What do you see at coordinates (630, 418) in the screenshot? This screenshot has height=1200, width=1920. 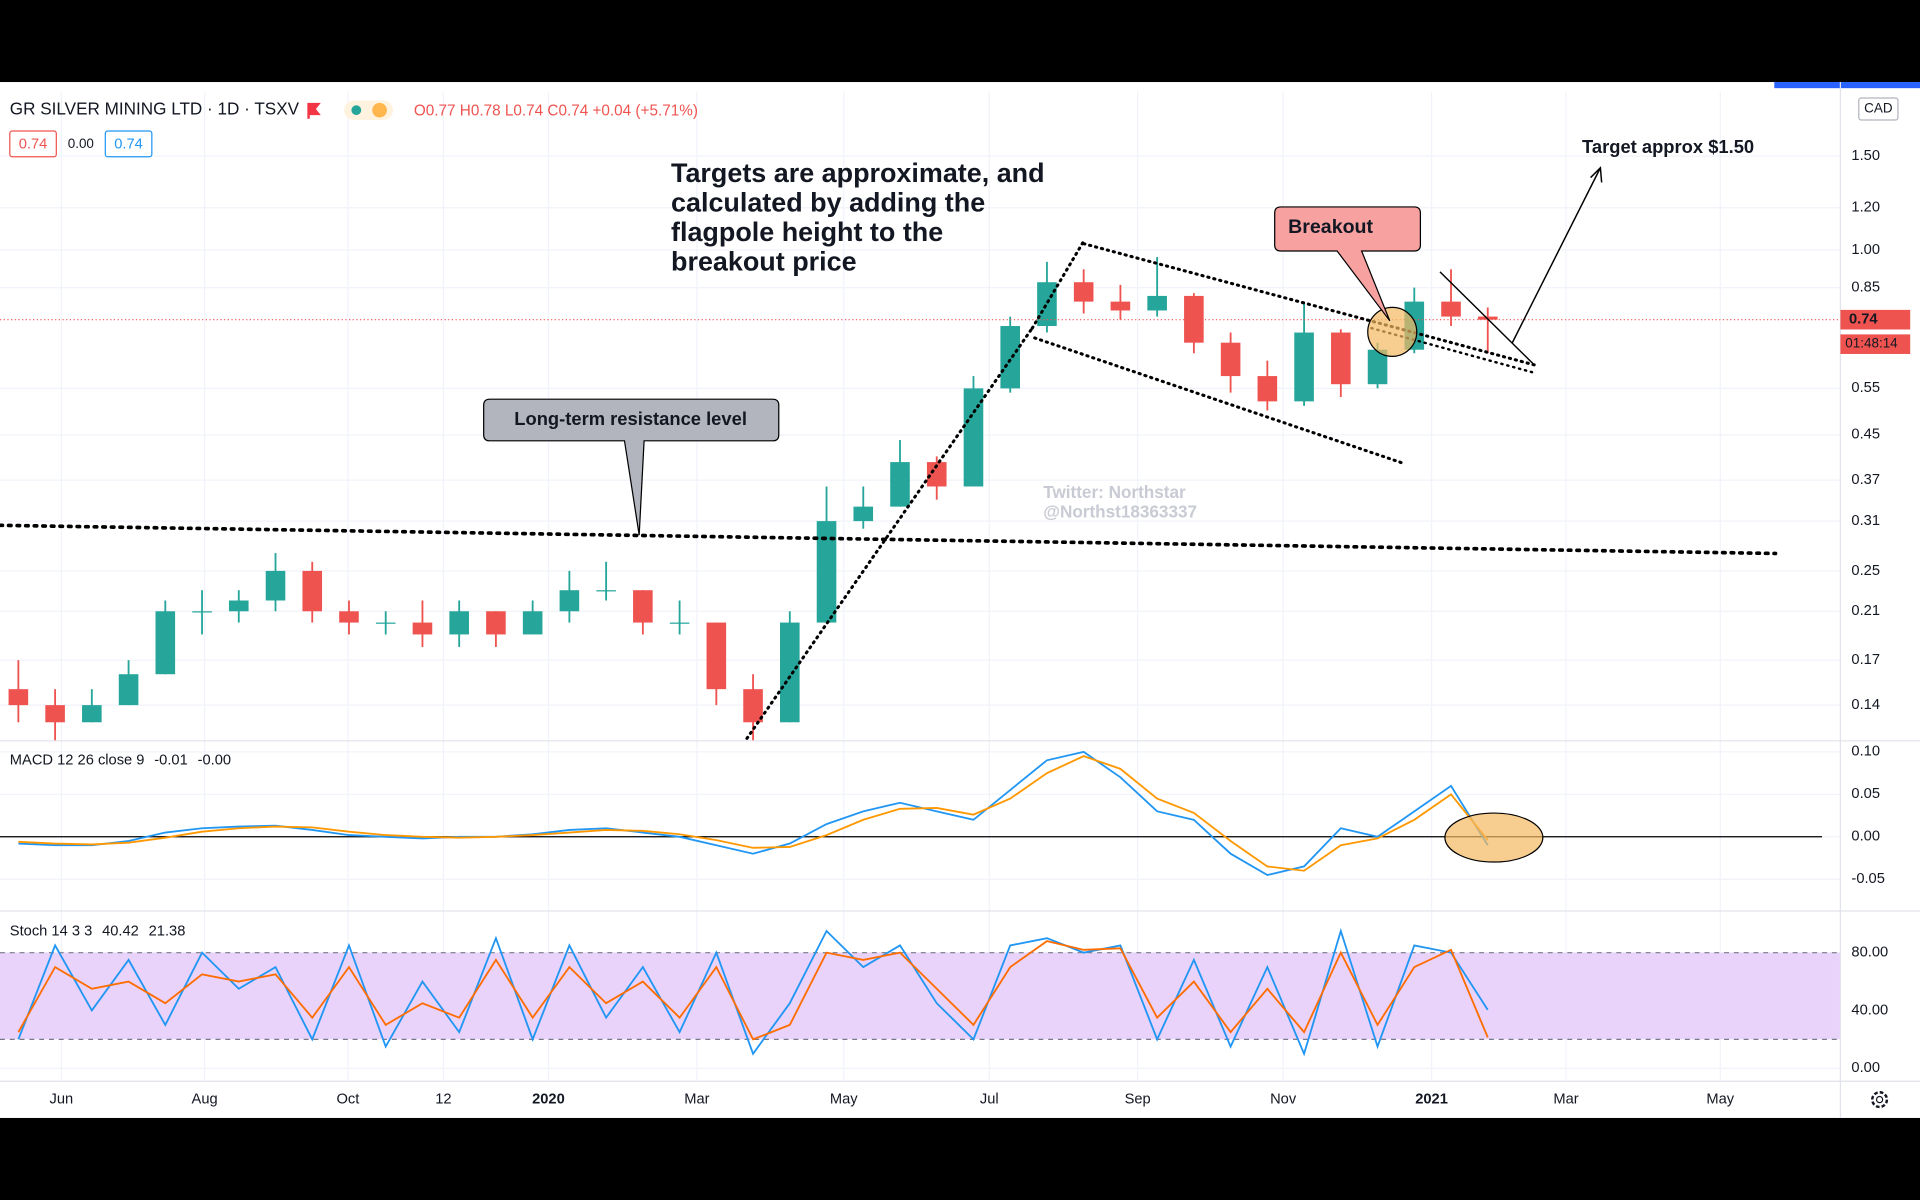 I see `resistance-label: Long-term resistance level` at bounding box center [630, 418].